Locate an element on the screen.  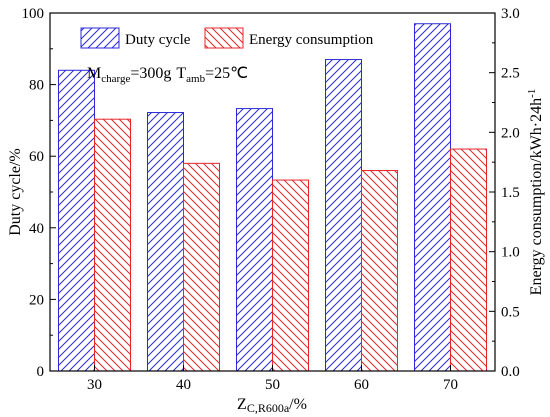
legend-swatch-energy-consumption is located at coordinates (224, 38).